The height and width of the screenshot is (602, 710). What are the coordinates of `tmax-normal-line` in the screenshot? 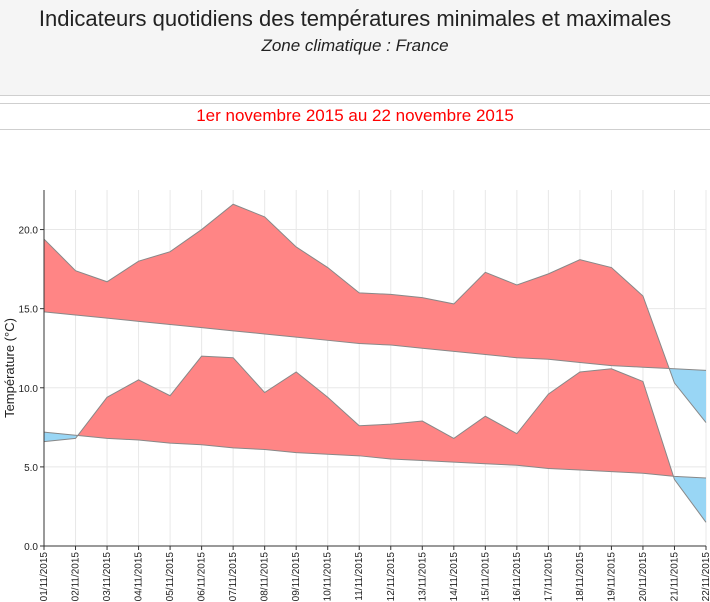 It's located at (375, 341).